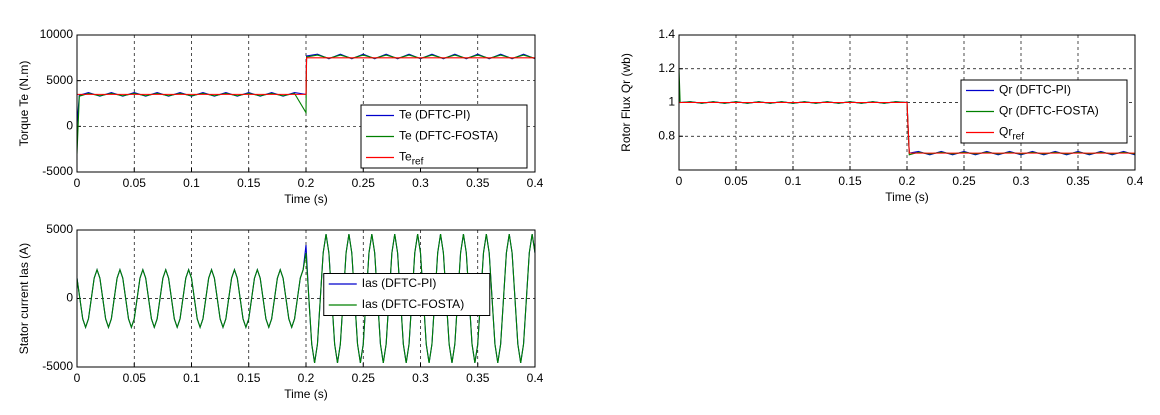  Describe the element at coordinates (57, 34) in the screenshot. I see `y-tick-label: 10000` at that location.